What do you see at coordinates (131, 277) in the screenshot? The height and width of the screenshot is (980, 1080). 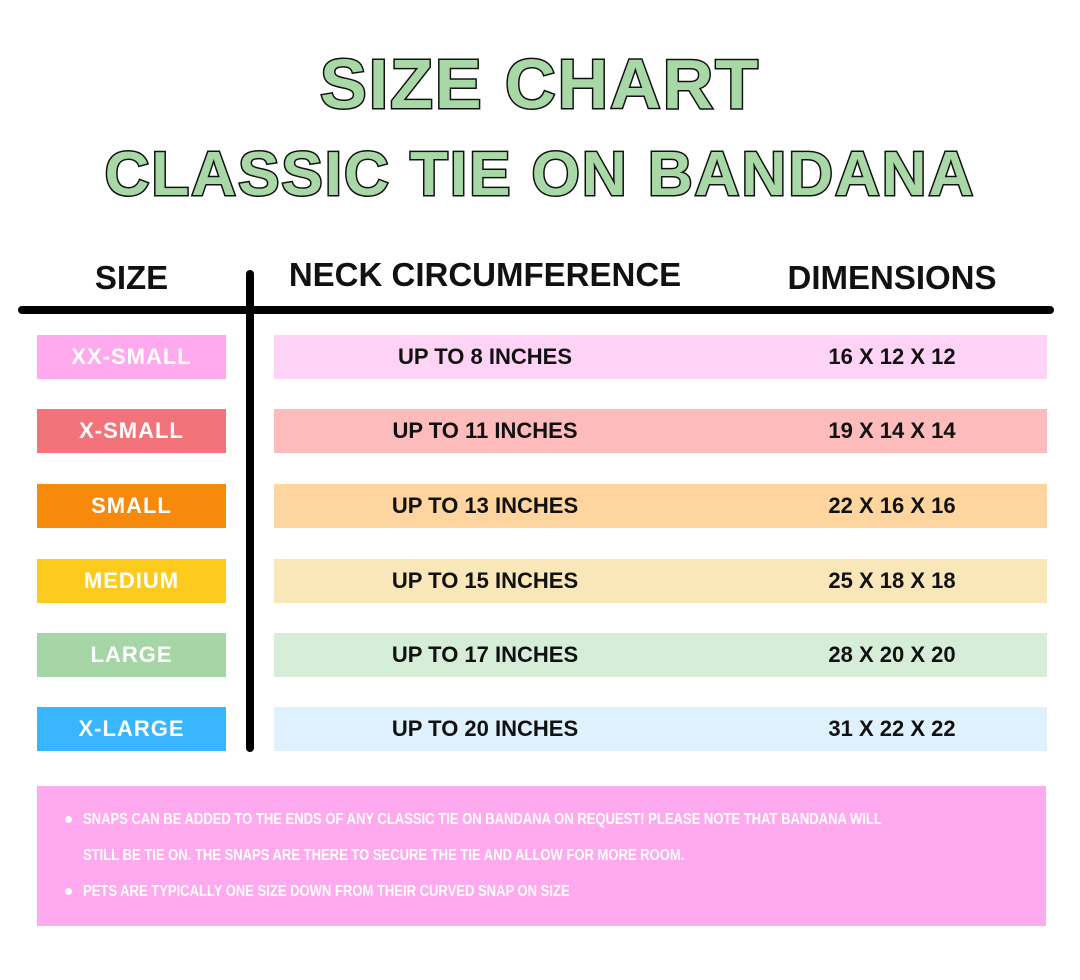 I see `header-size: SIZE` at bounding box center [131, 277].